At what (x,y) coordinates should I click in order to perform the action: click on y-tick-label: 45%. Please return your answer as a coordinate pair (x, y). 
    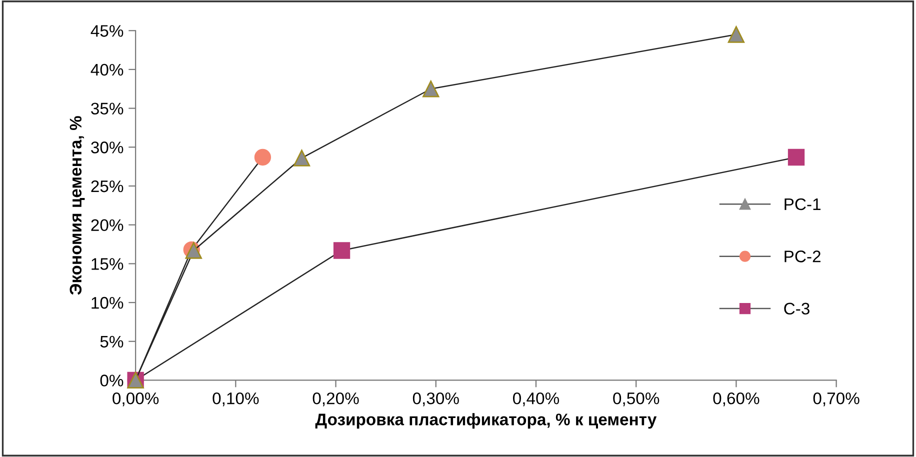
    Looking at the image, I should click on (107, 31).